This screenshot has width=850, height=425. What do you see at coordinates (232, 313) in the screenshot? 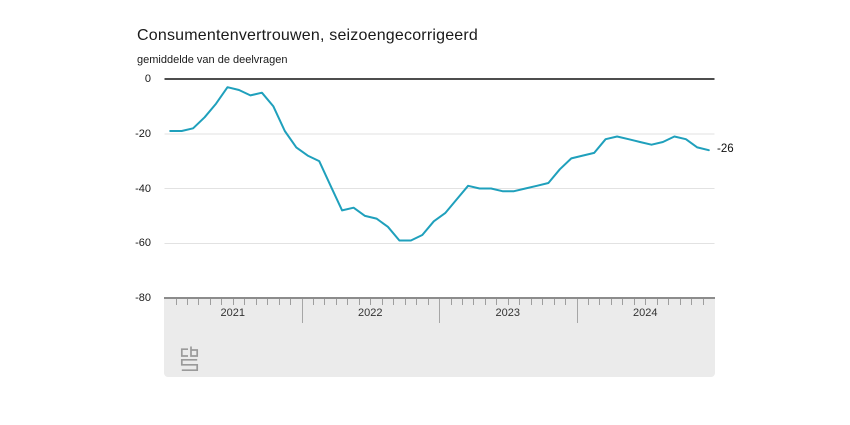
I see `year-label: 2021` at bounding box center [232, 313].